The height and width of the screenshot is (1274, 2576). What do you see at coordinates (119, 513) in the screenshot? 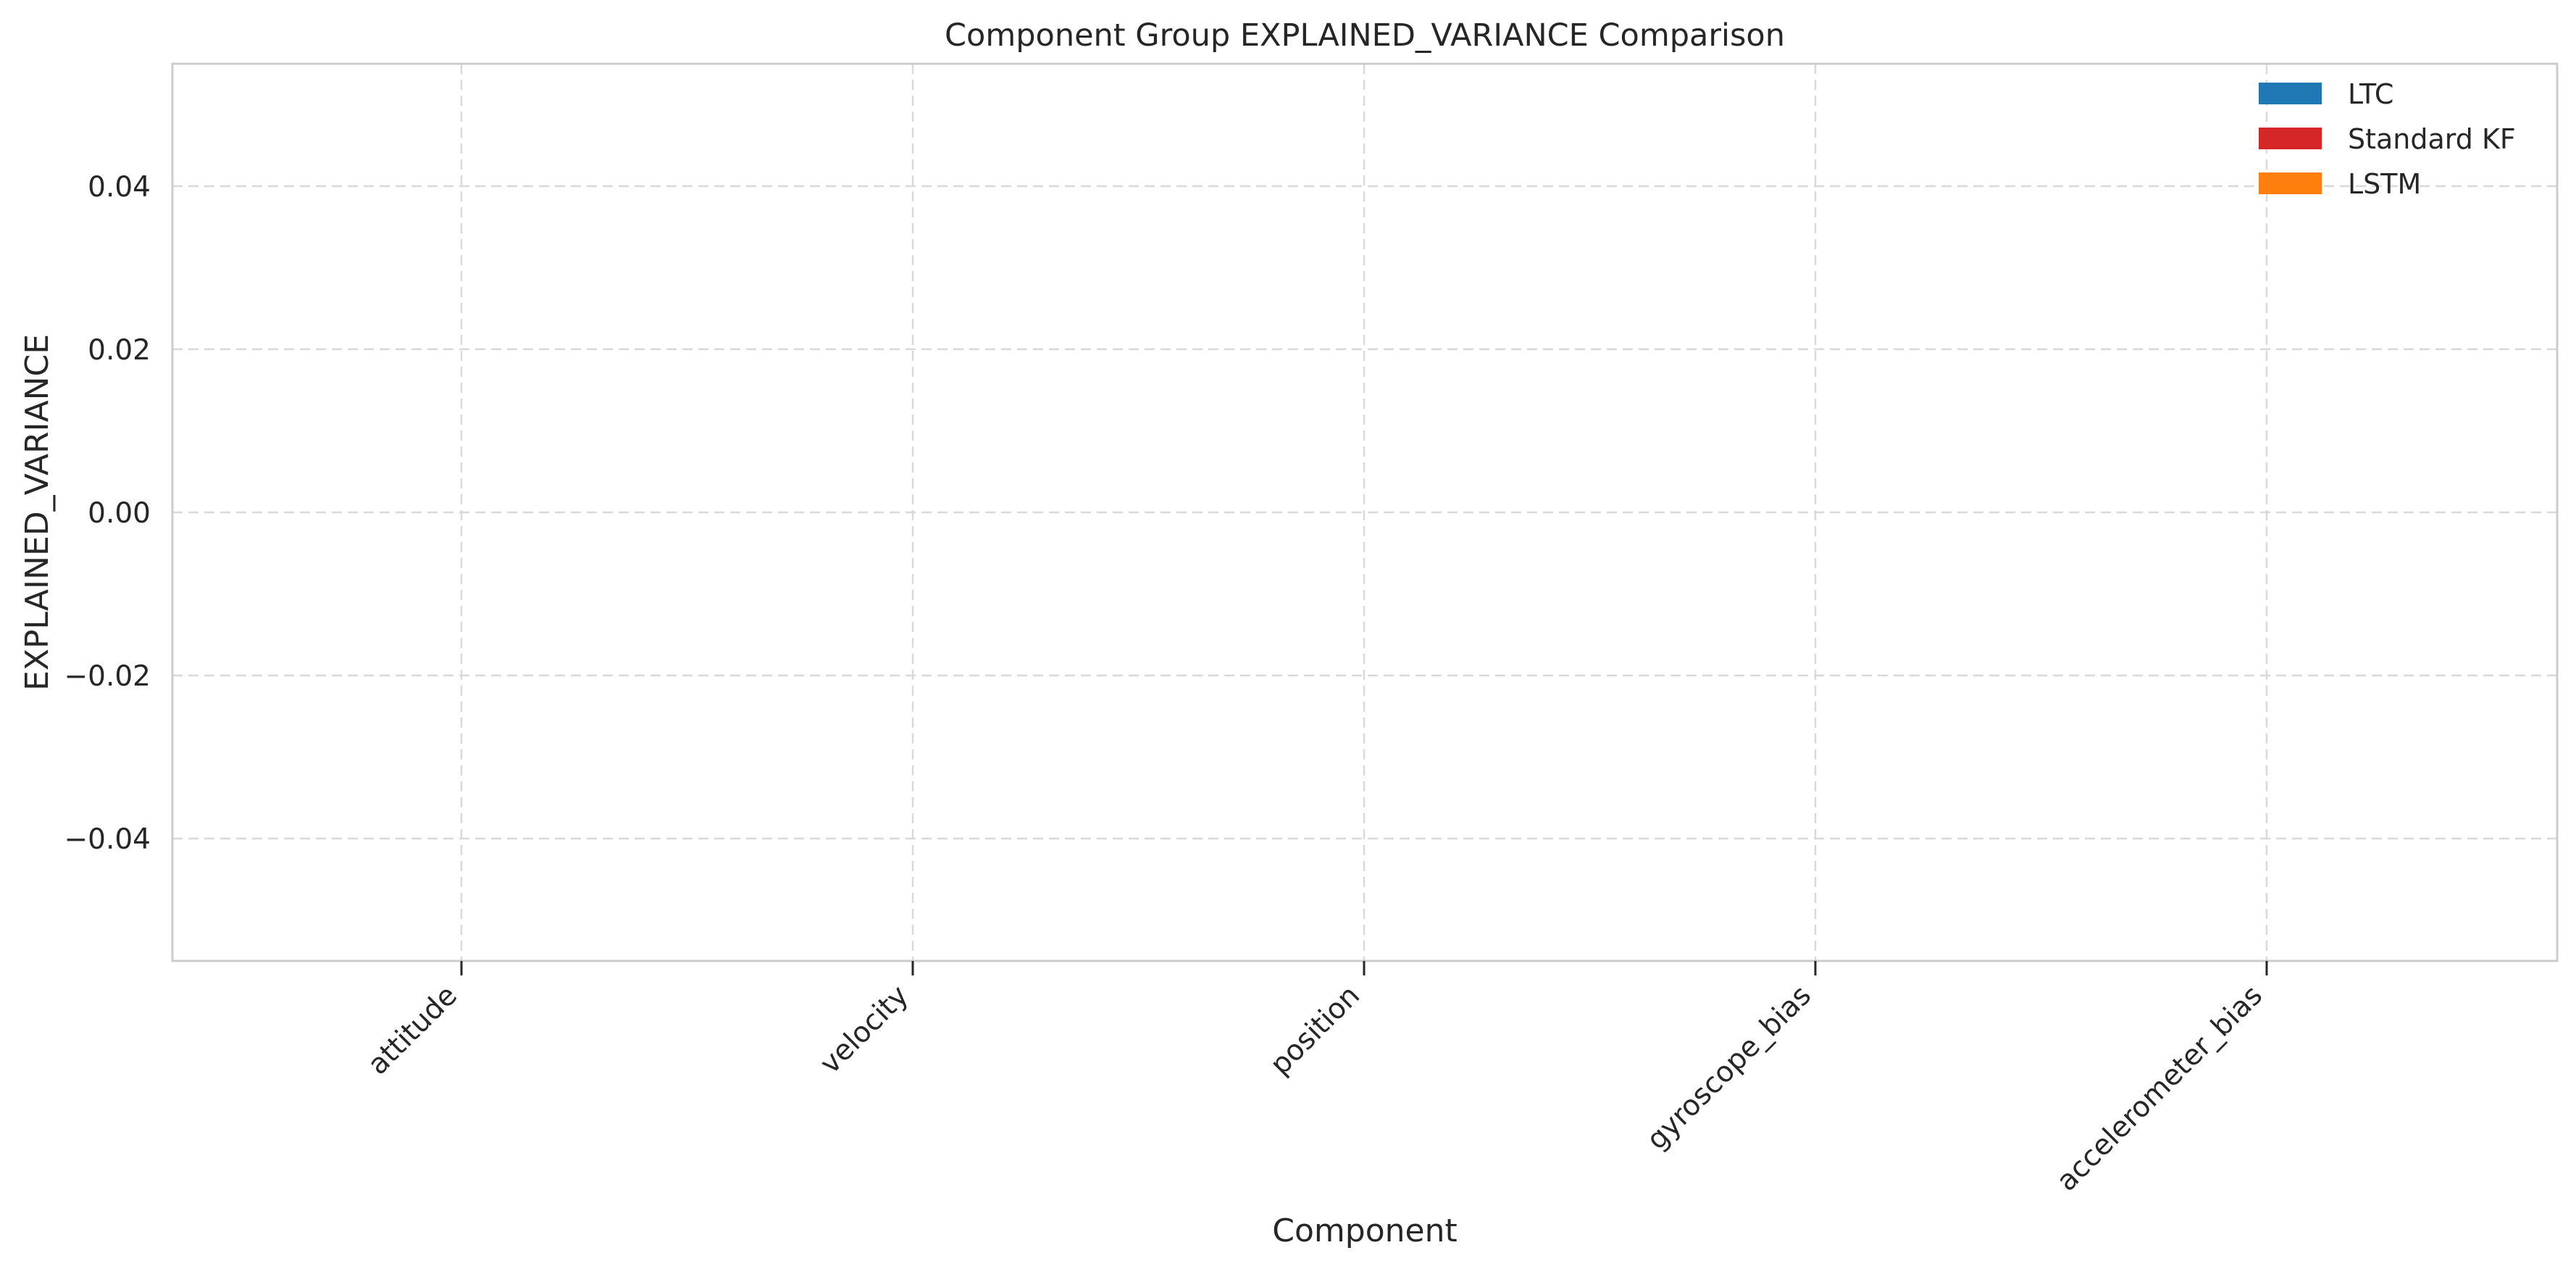
I see `y-tick-label: 0.00` at bounding box center [119, 513].